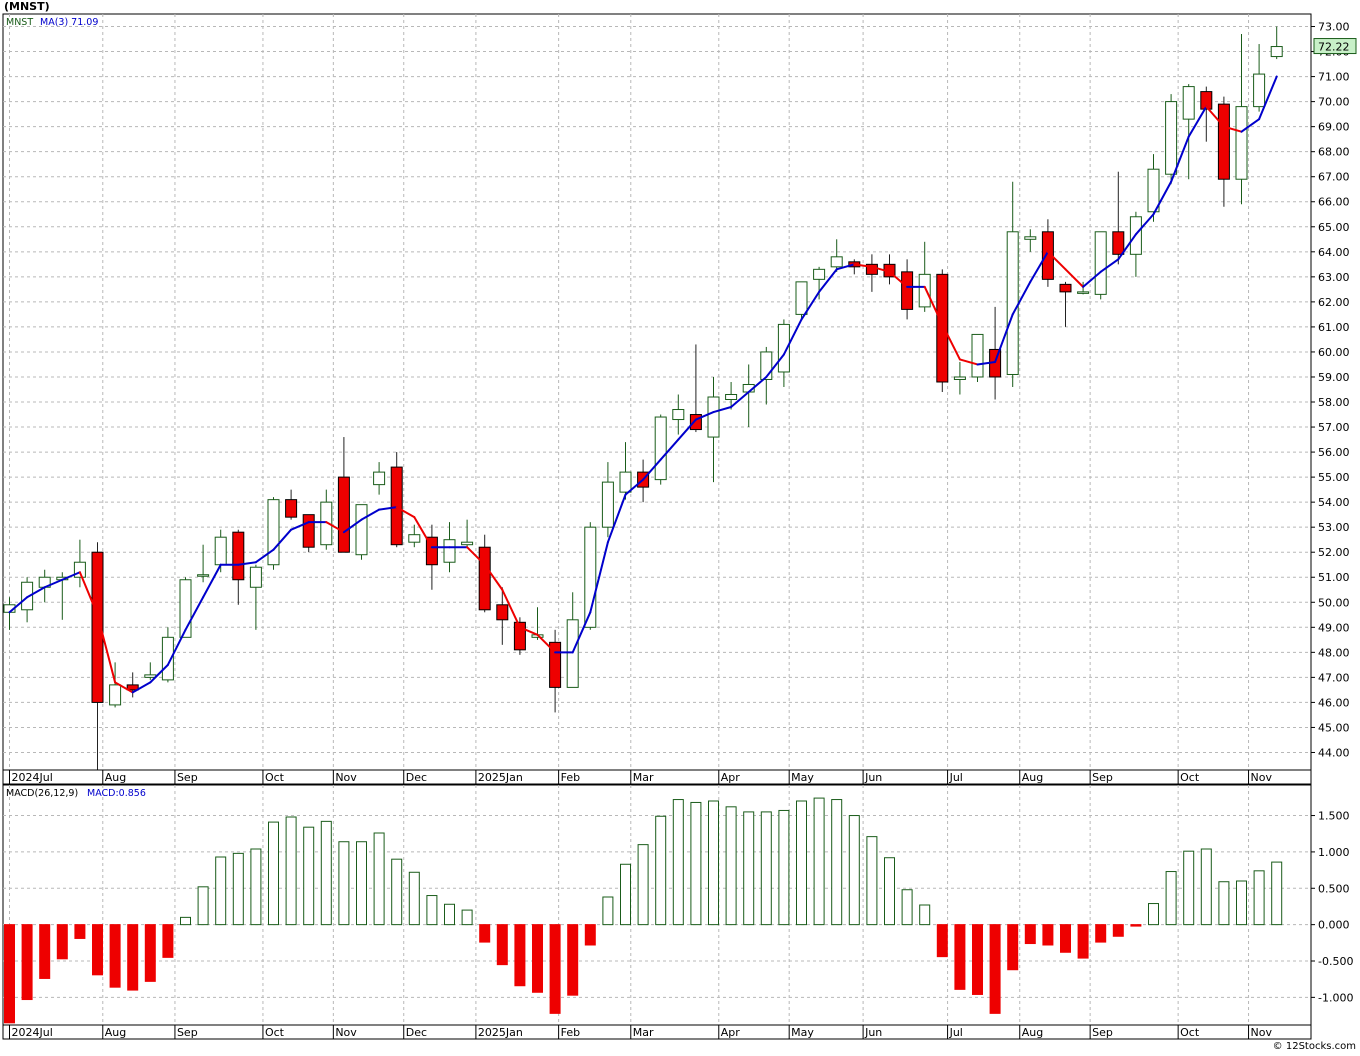 This screenshot has width=1360, height=1056. Describe the element at coordinates (116, 793) in the screenshot. I see `macd-legend-value: MACD:0.856` at that location.